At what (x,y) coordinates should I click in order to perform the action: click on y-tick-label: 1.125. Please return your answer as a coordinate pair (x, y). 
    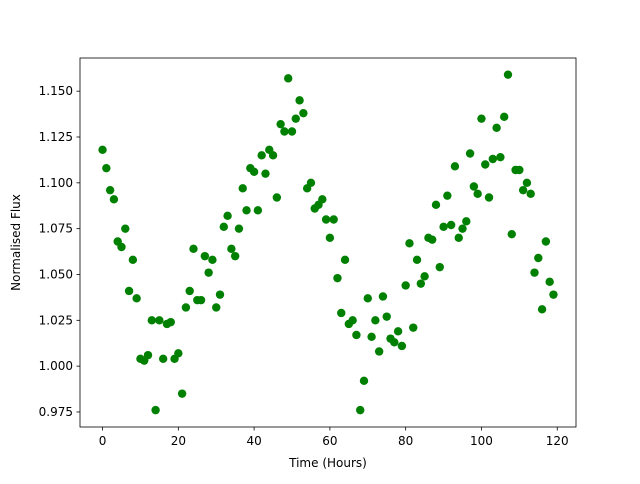
    Looking at the image, I should click on (56, 137).